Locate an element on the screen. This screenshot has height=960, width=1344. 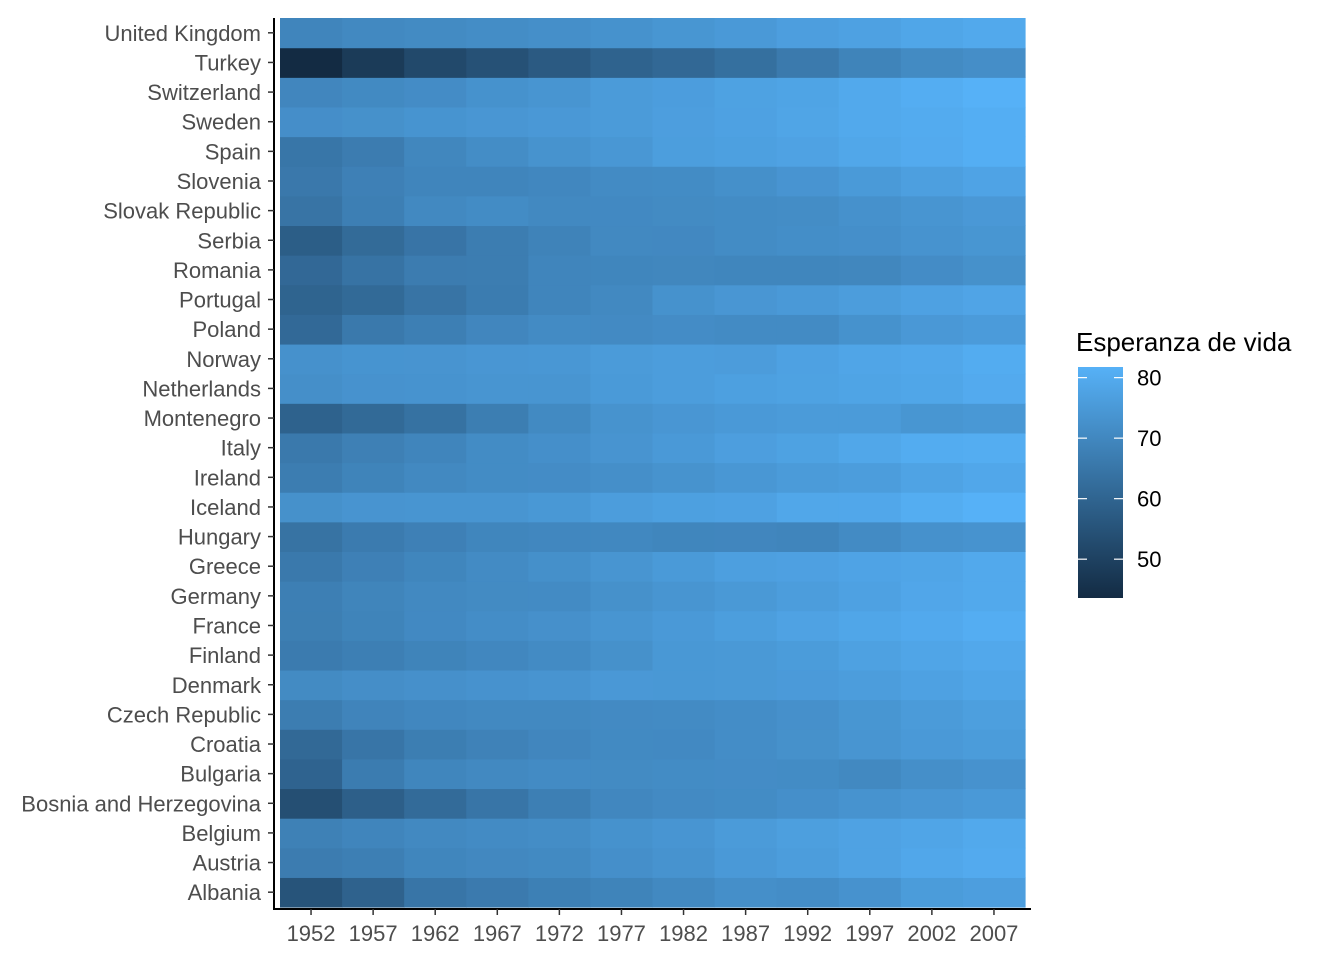
x-tick-label: 2007 is located at coordinates (993, 933).